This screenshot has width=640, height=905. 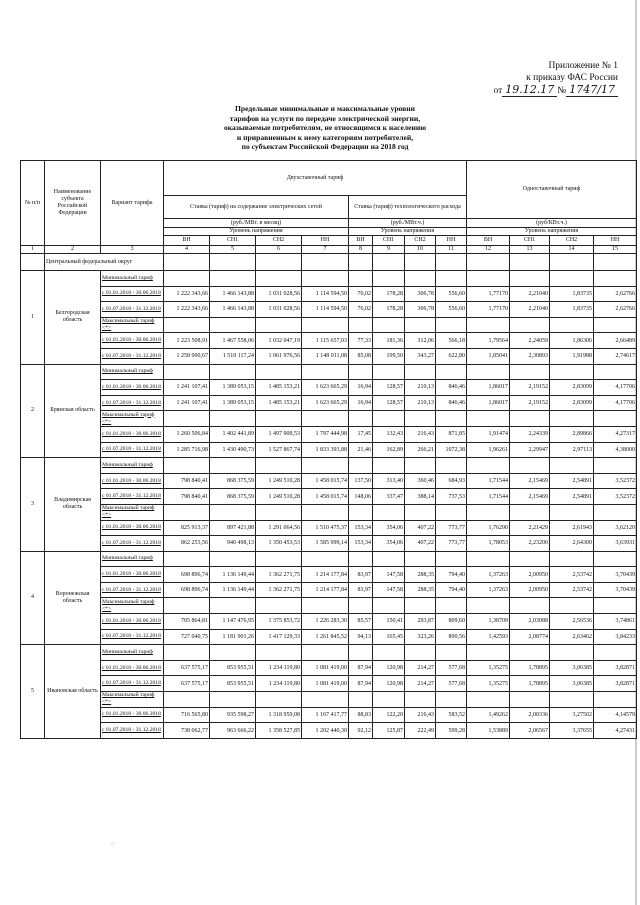 I want to click on tariff-value: 1,53889, so click(x=488, y=730).